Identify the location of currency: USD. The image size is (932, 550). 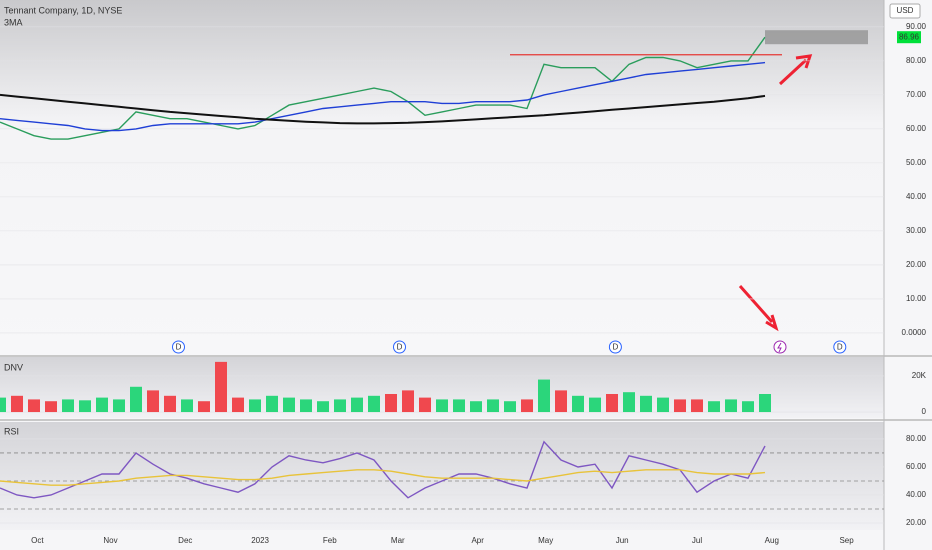
(905, 10).